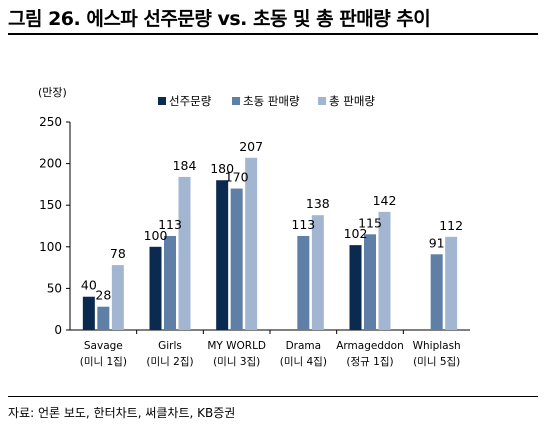 This screenshot has height=433, width=546. I want to click on chart-title: 그림 26. 에스파 선주문량 vs. 초동 및 총 판매량 추이, so click(219, 19).